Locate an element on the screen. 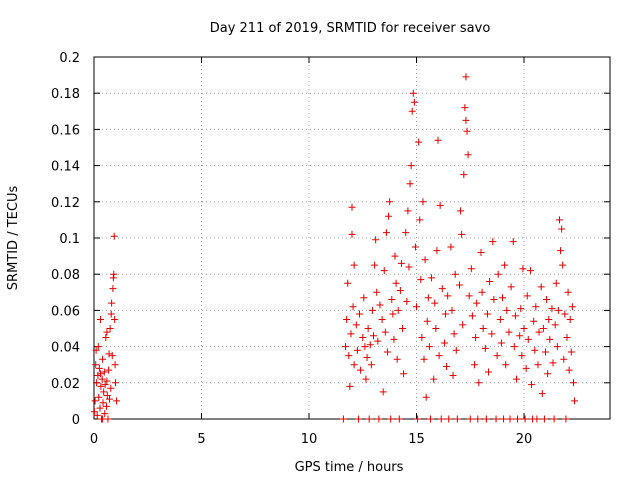 This screenshot has width=640, height=480. y-tick-labels: 0 0.02 0.04 0.06 0.08 0.1 0.12 0.14 0.16 0.18 0.2 is located at coordinates (65, 239).